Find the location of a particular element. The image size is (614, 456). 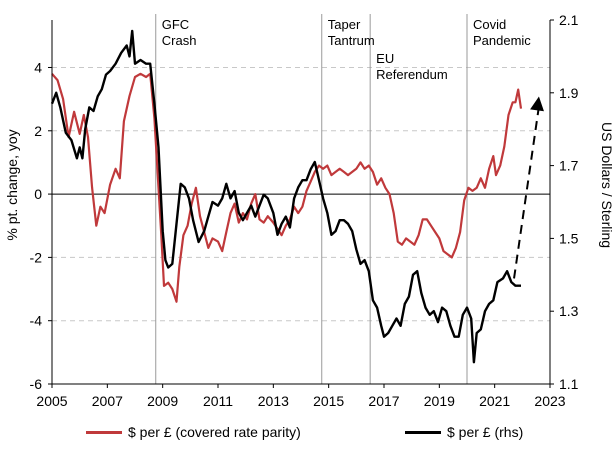

left-axis-ticks: 4 2 0 -2 -4 -6 is located at coordinates (41, 225).